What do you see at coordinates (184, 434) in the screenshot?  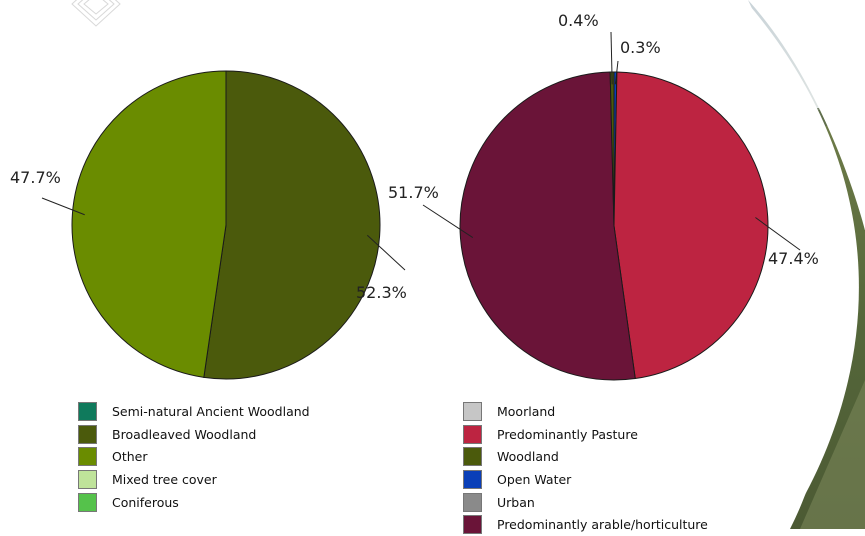 I see `legend-label: Broadleaved Woodland` at bounding box center [184, 434].